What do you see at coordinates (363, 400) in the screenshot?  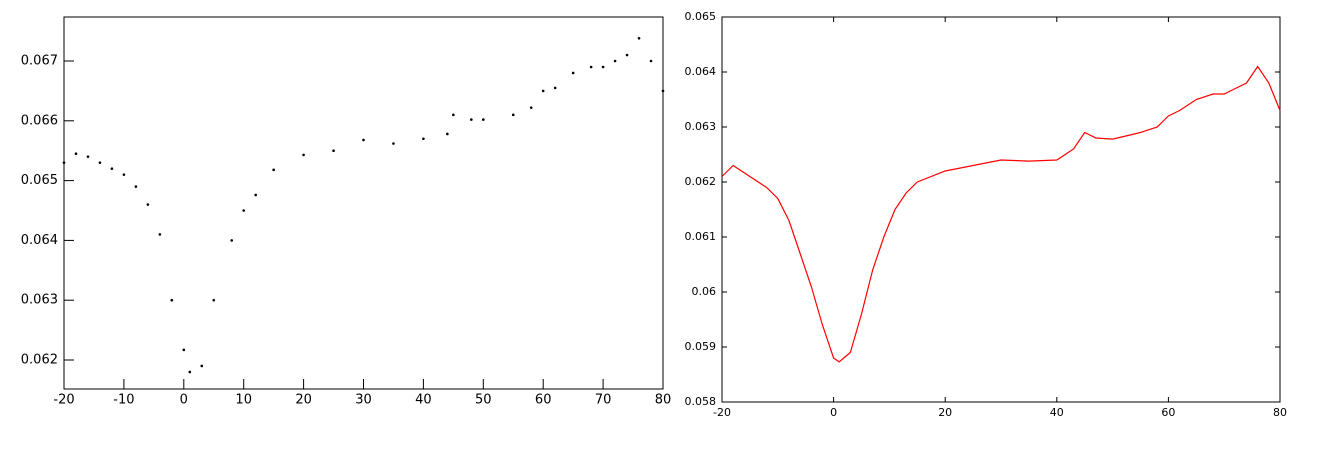 I see `x-tick-label: 30` at bounding box center [363, 400].